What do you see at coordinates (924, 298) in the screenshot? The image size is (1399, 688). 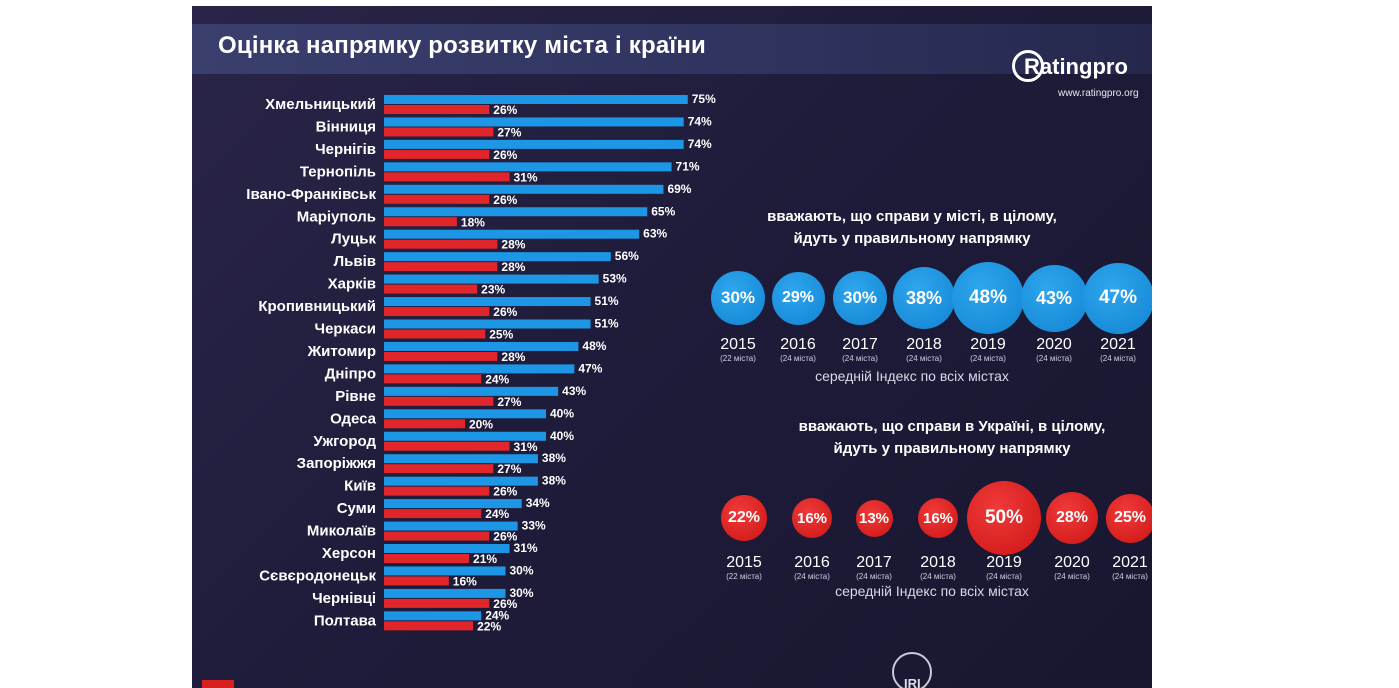 I see `bubble: 38%` at bounding box center [924, 298].